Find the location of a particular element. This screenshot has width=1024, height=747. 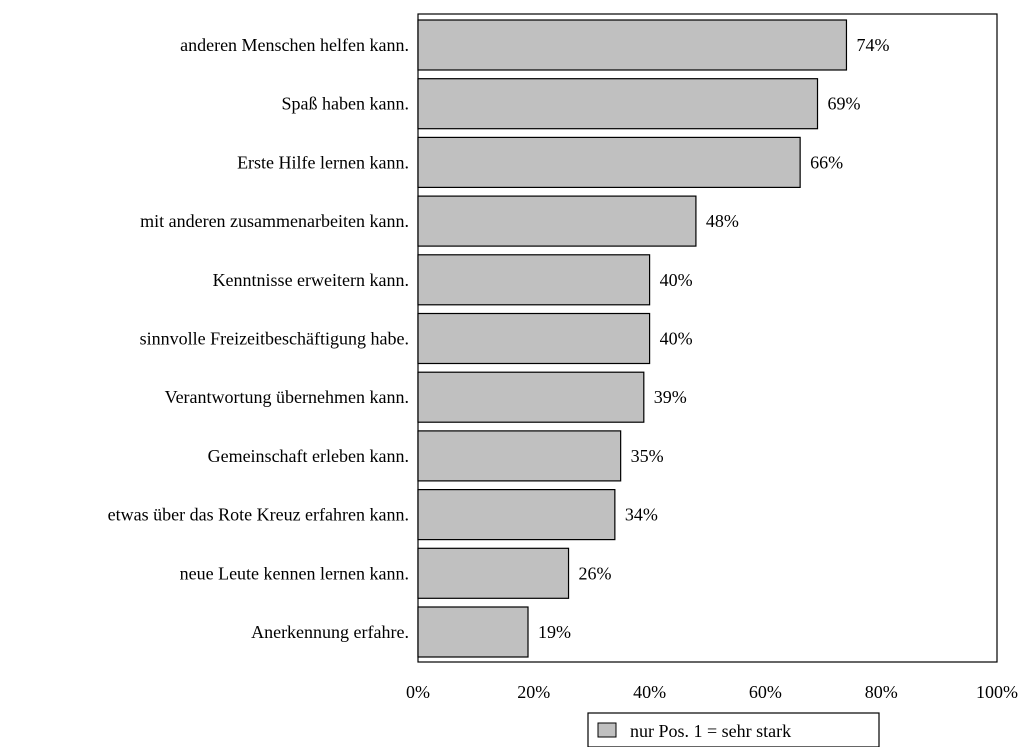

x-tick-label: 40% is located at coordinates (649, 692).